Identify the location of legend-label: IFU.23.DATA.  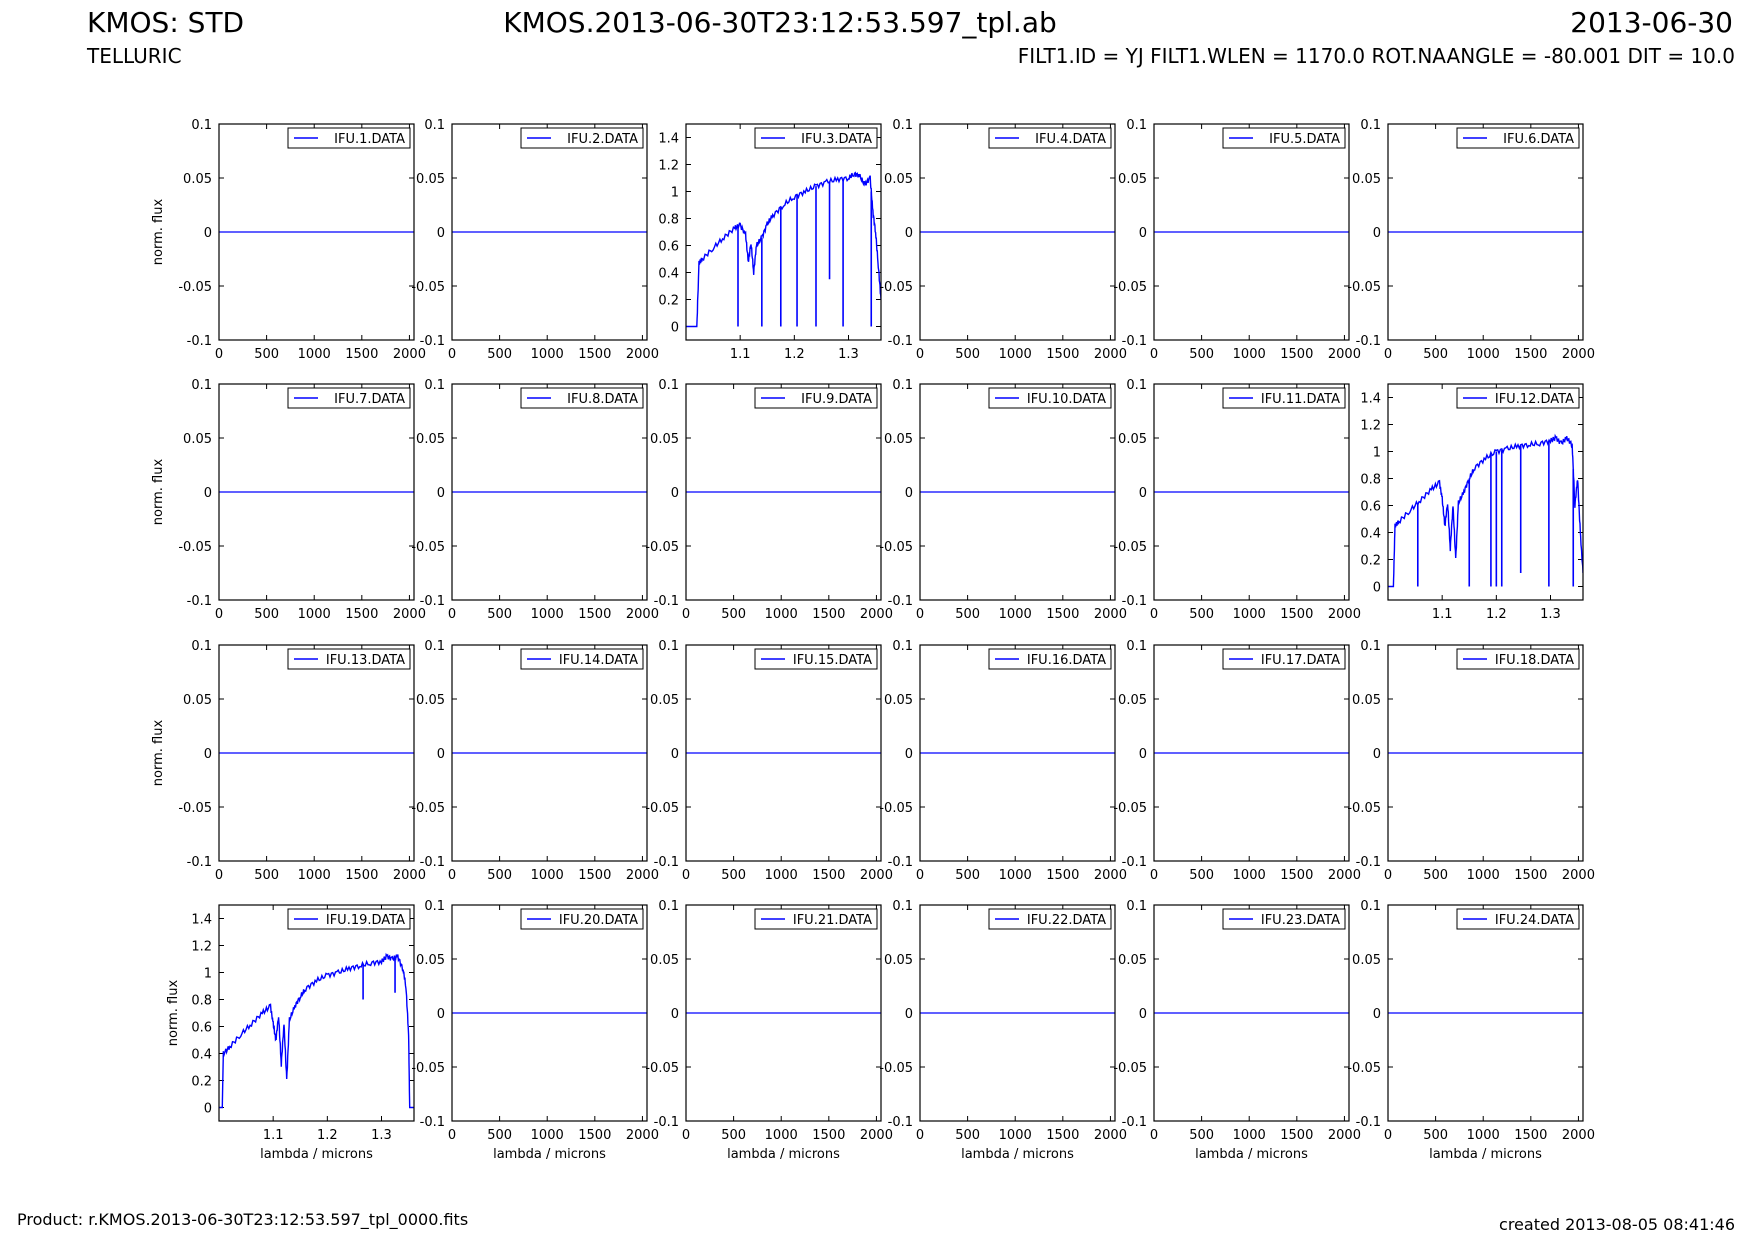
(1300, 920).